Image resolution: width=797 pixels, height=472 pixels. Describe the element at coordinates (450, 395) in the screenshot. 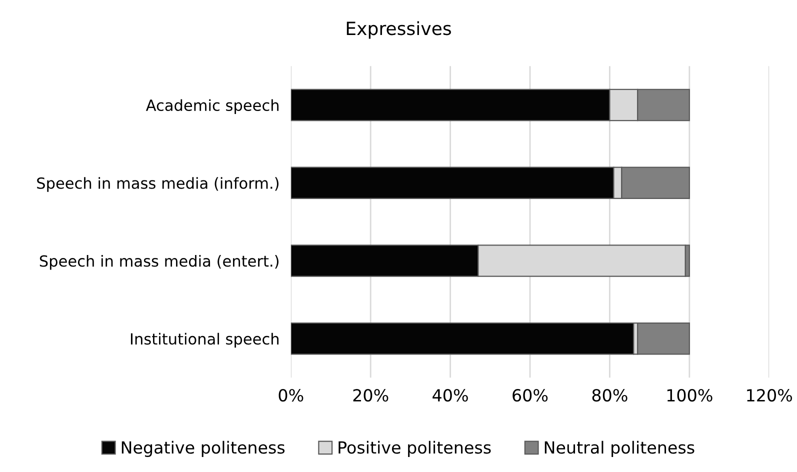

I see `x-tick-label: 40%` at that location.